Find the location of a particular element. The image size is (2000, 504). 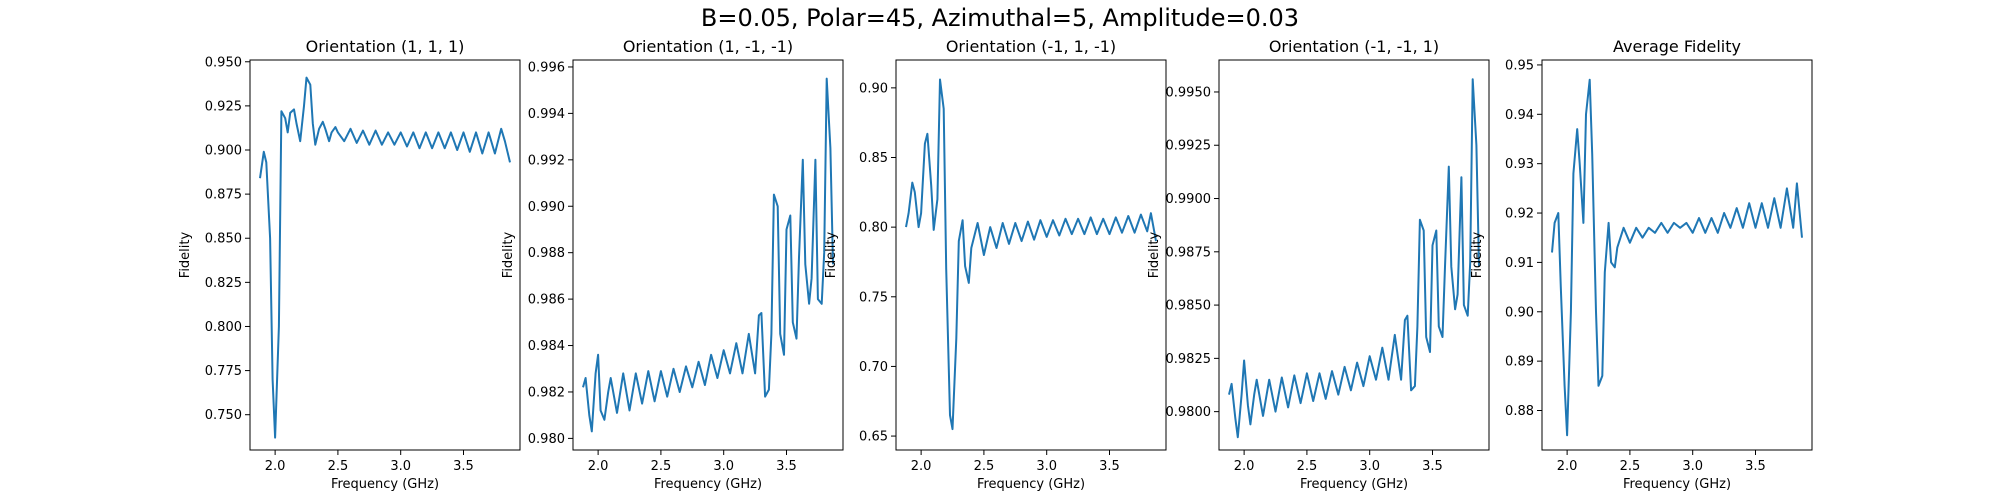

y-tick-label: 0.9925 is located at coordinates (1189, 146).